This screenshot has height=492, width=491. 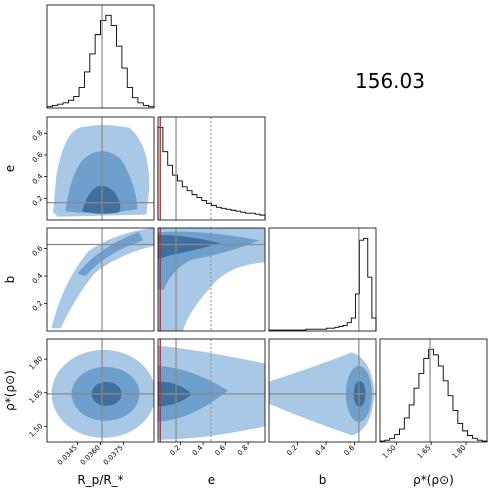 I want to click on y-axis-label-b: b, so click(x=10, y=280).